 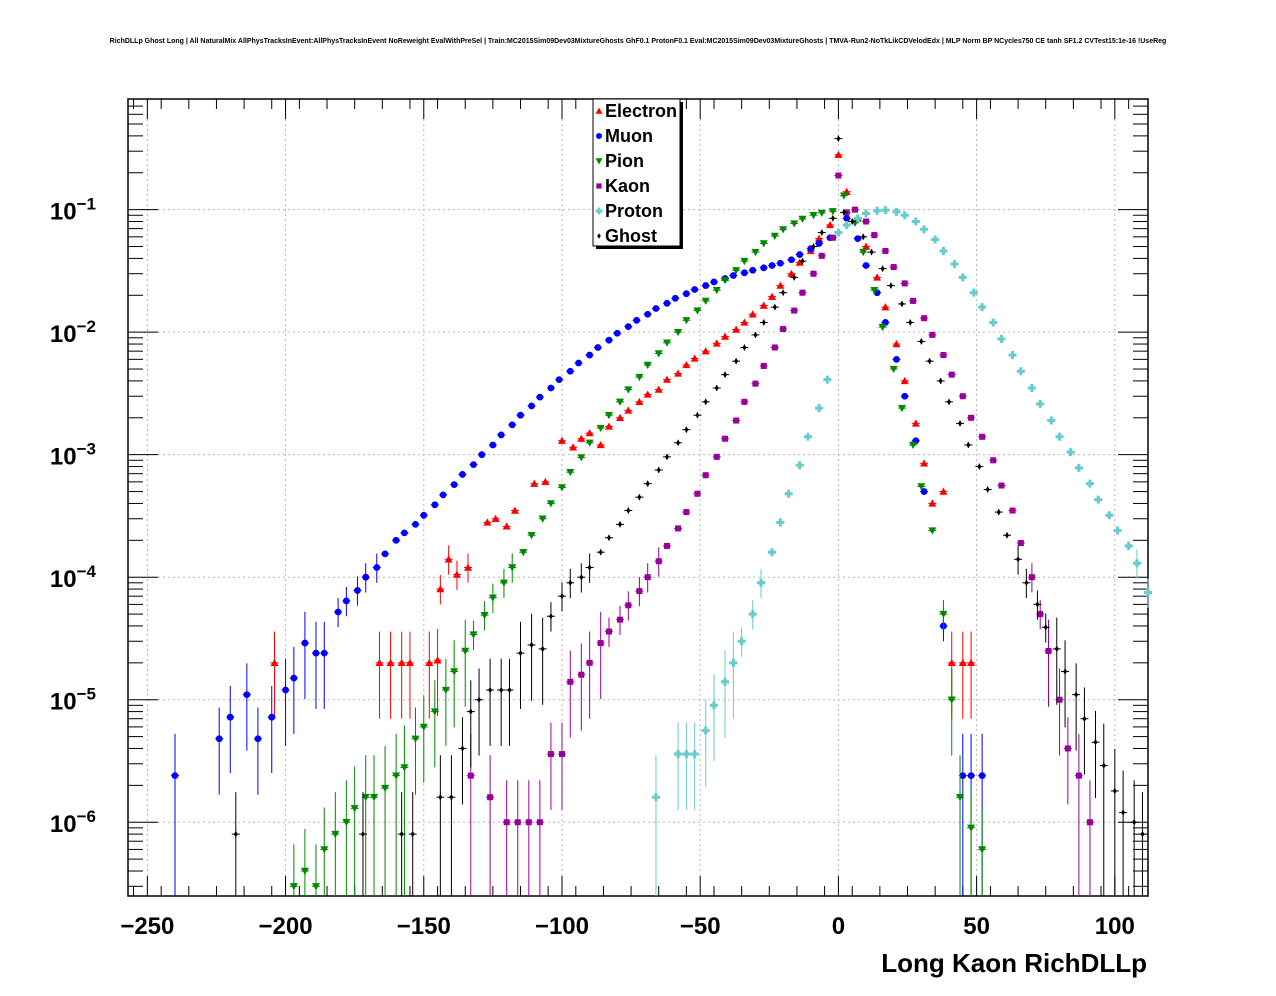 I want to click on legend-label: Electron, so click(x=641, y=111).